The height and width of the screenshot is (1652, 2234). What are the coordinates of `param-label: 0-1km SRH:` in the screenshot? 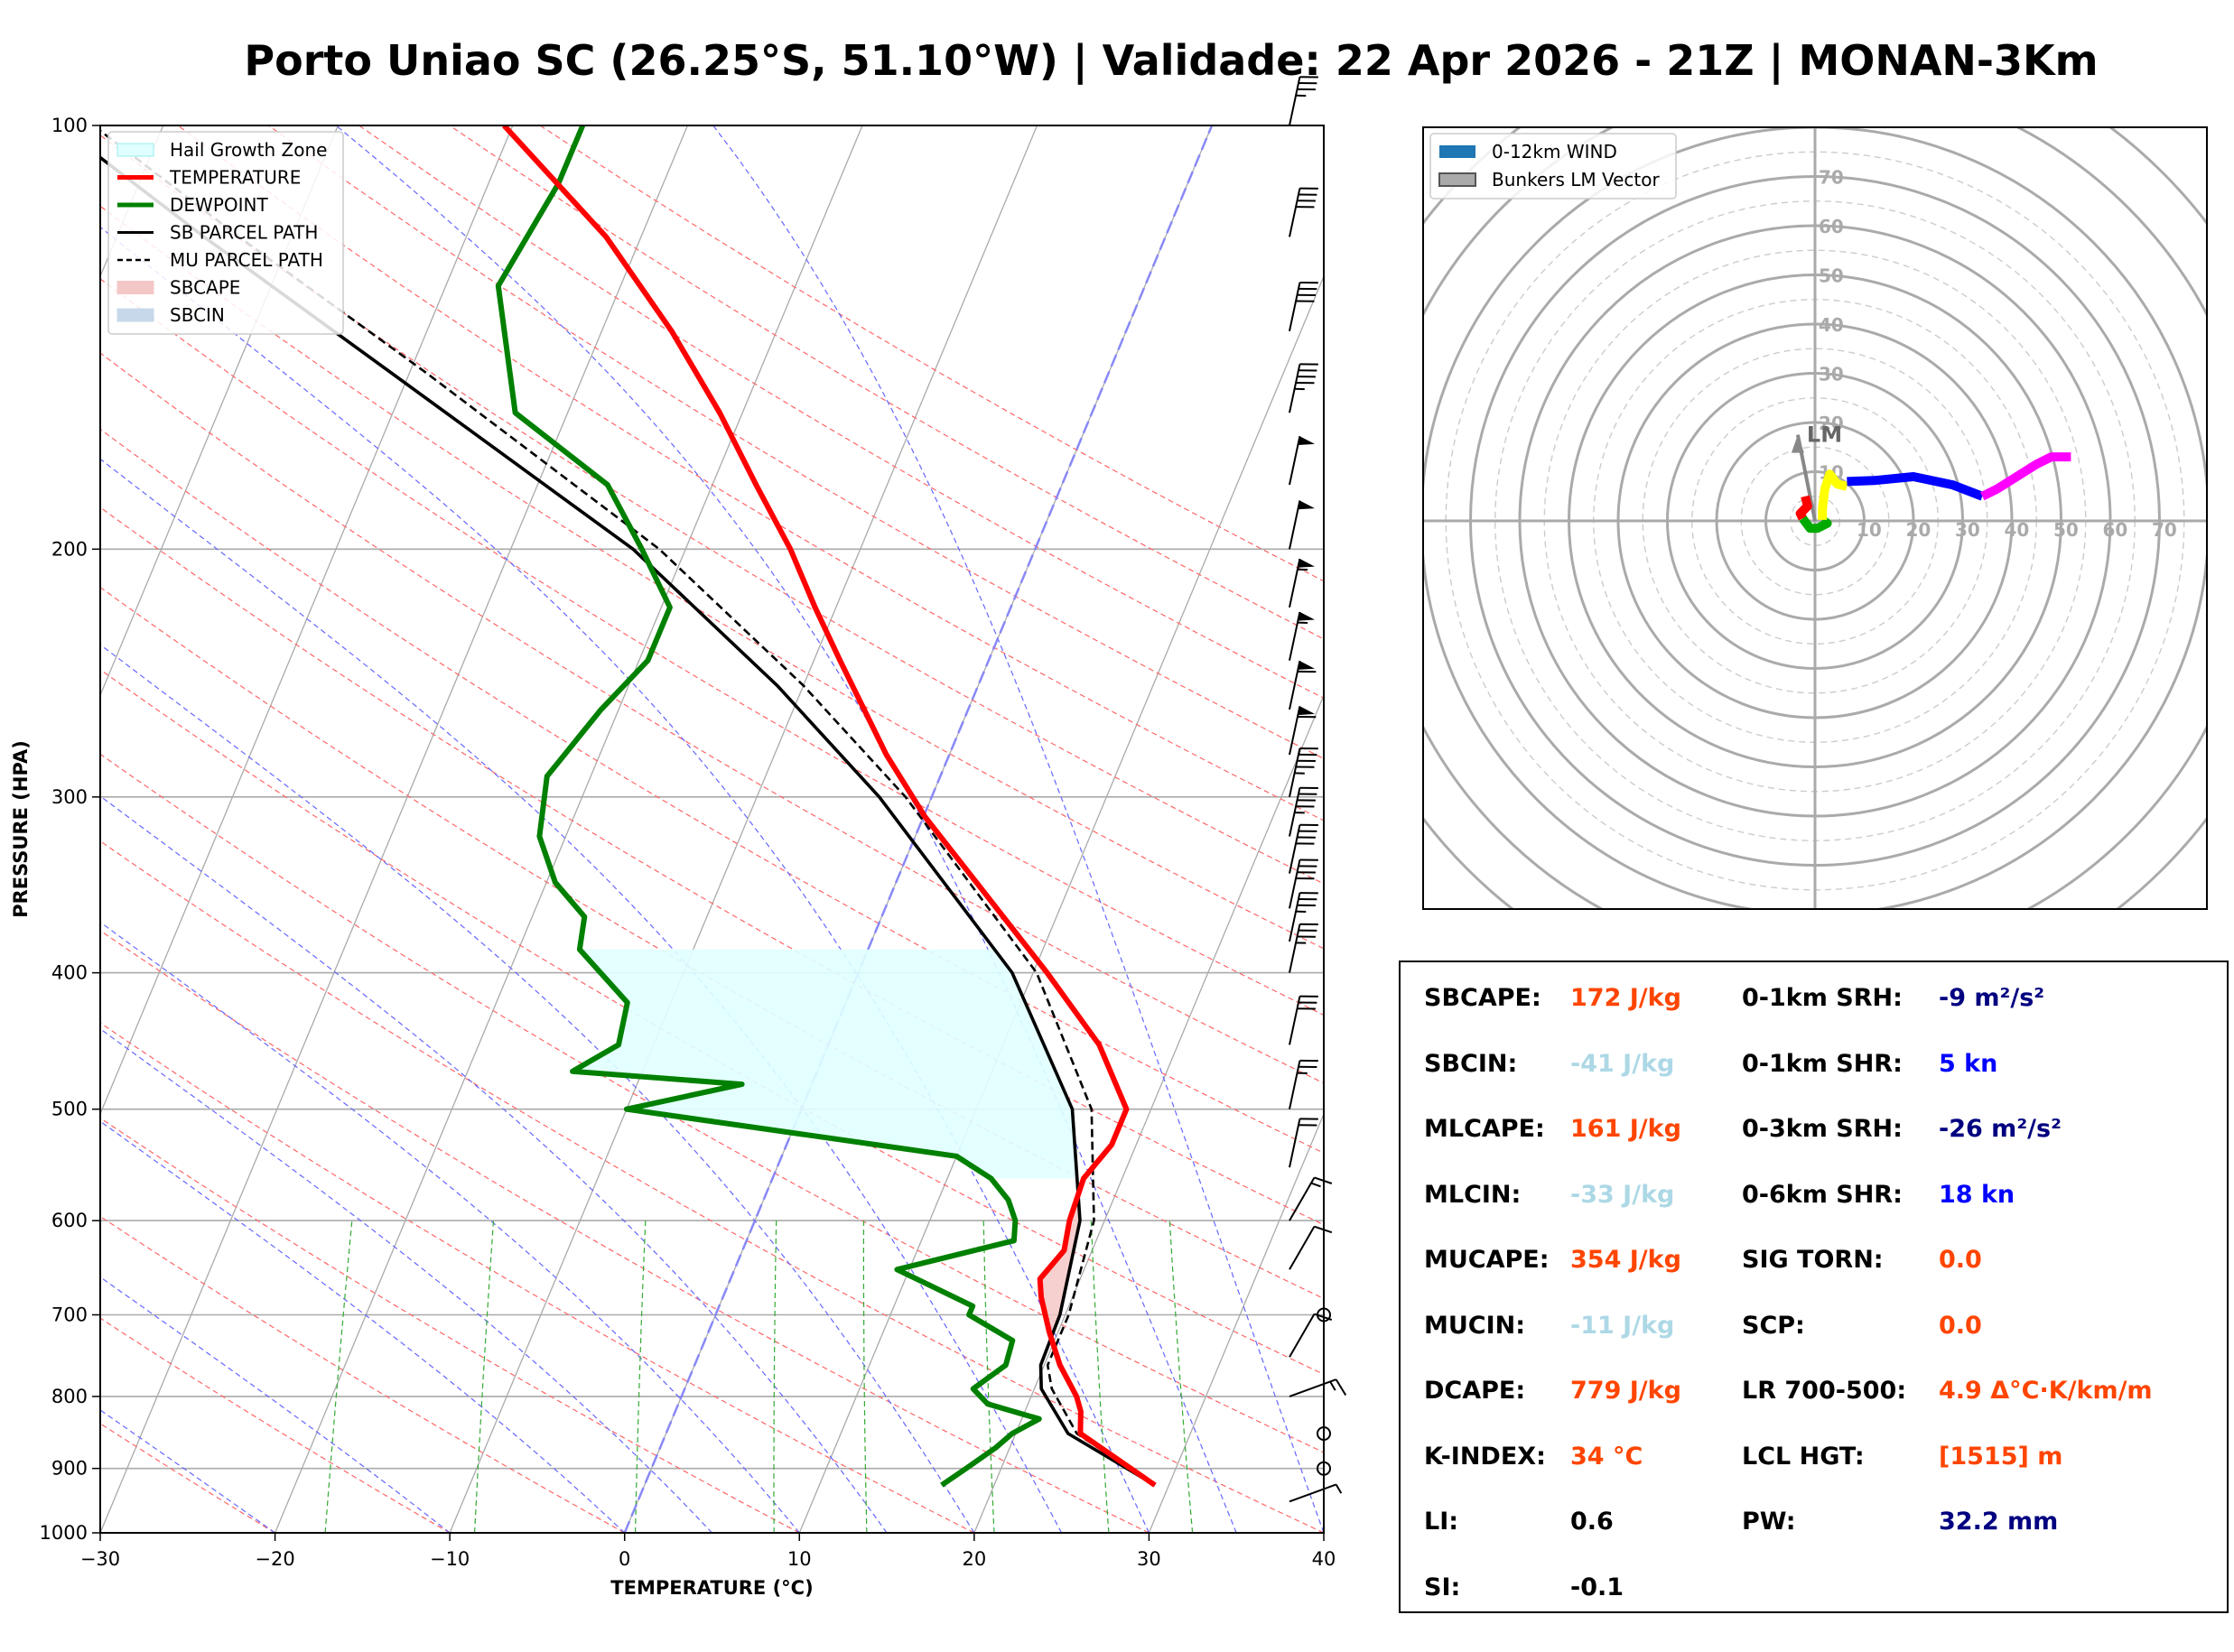 It's located at (1822, 998).